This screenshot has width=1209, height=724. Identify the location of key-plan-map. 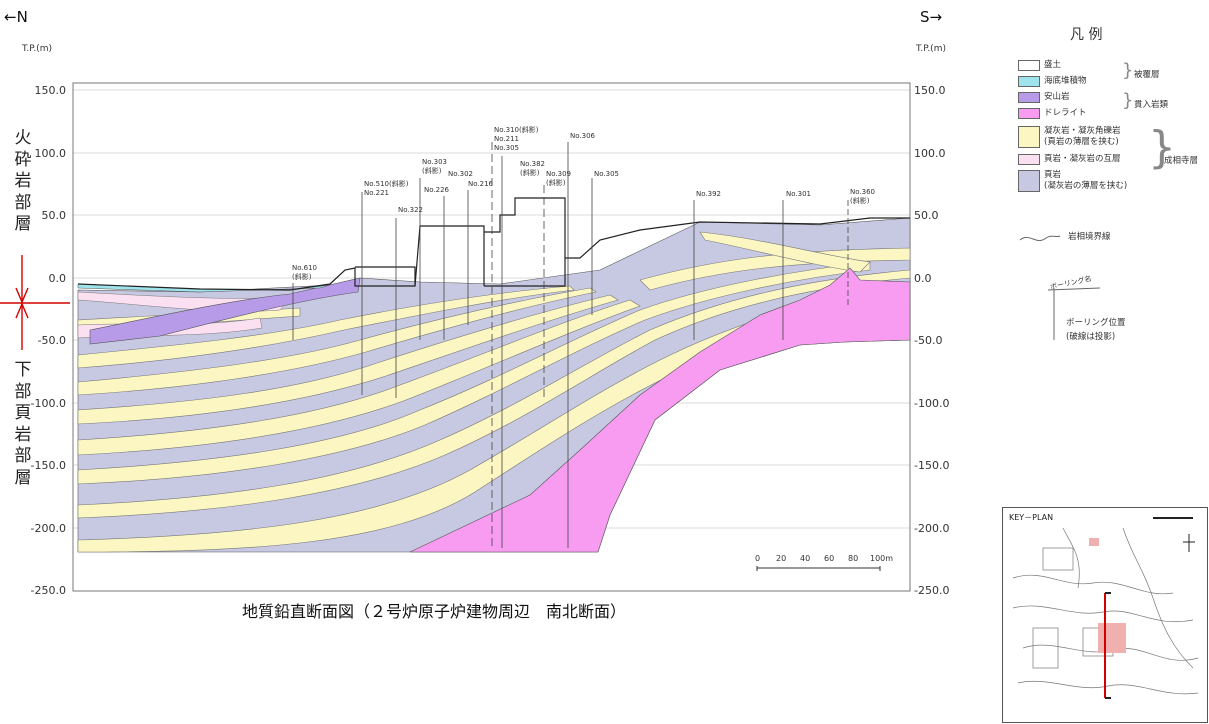
(1105, 608).